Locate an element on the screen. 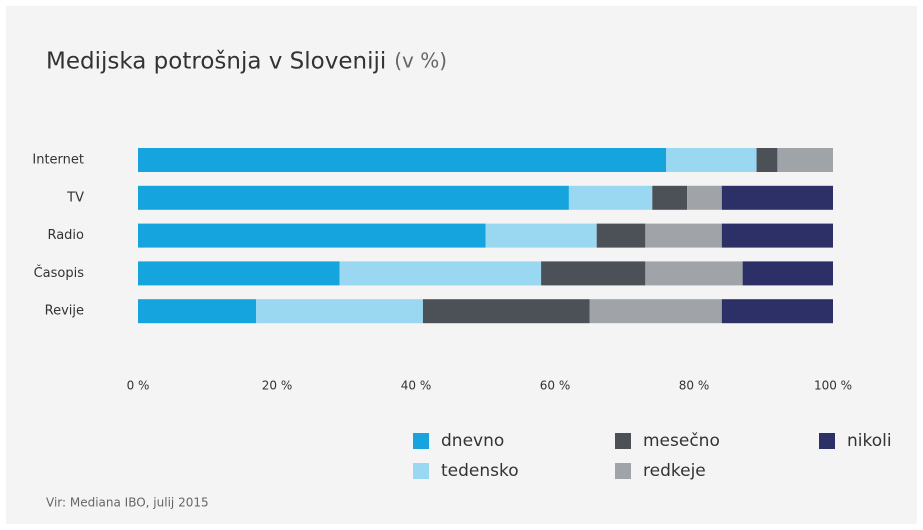  x-tick-label: 80 % is located at coordinates (694, 386).